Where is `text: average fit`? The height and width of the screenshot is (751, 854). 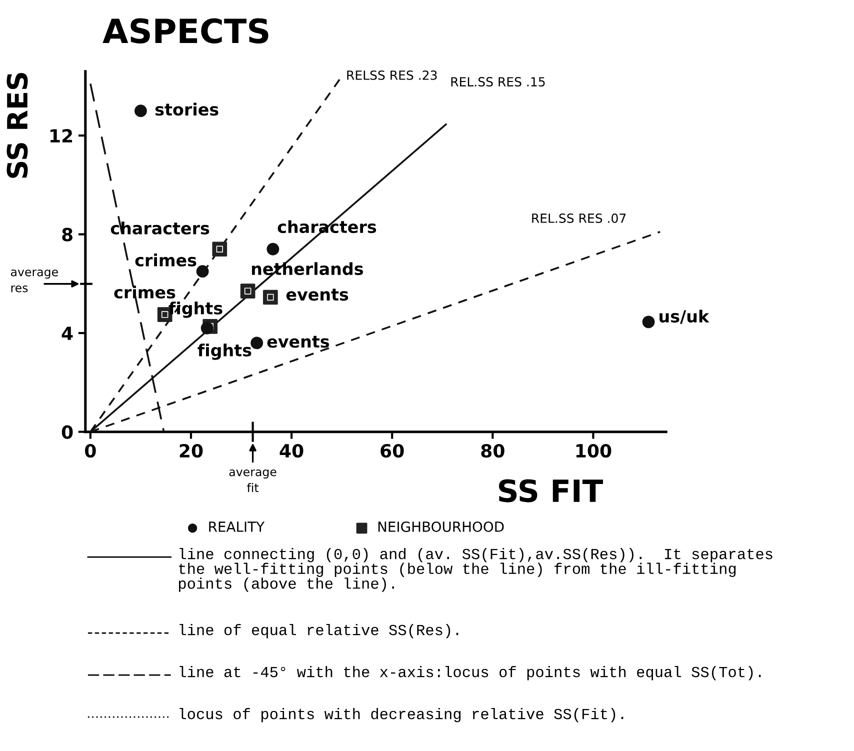 text: average fit is located at coordinates (252, 480).